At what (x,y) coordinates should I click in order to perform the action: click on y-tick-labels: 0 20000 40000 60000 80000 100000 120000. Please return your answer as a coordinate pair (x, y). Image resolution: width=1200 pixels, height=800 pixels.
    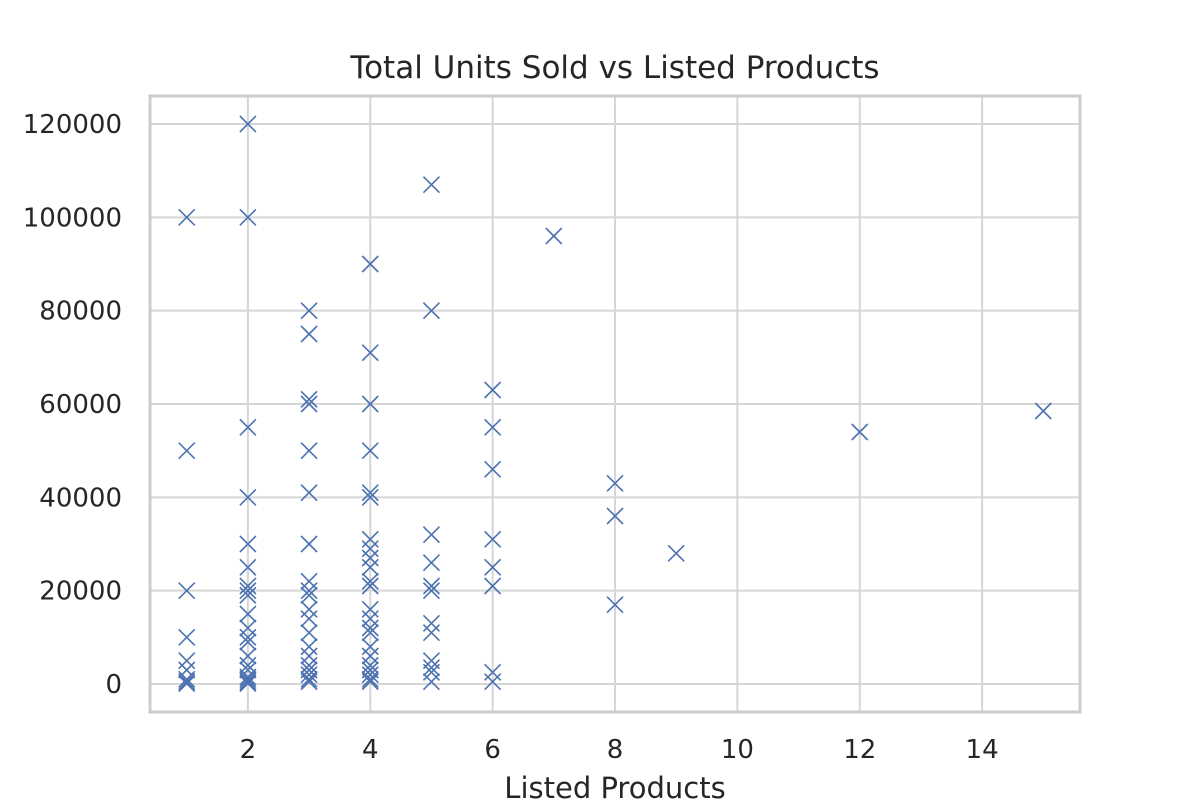
    Looking at the image, I should click on (72, 405).